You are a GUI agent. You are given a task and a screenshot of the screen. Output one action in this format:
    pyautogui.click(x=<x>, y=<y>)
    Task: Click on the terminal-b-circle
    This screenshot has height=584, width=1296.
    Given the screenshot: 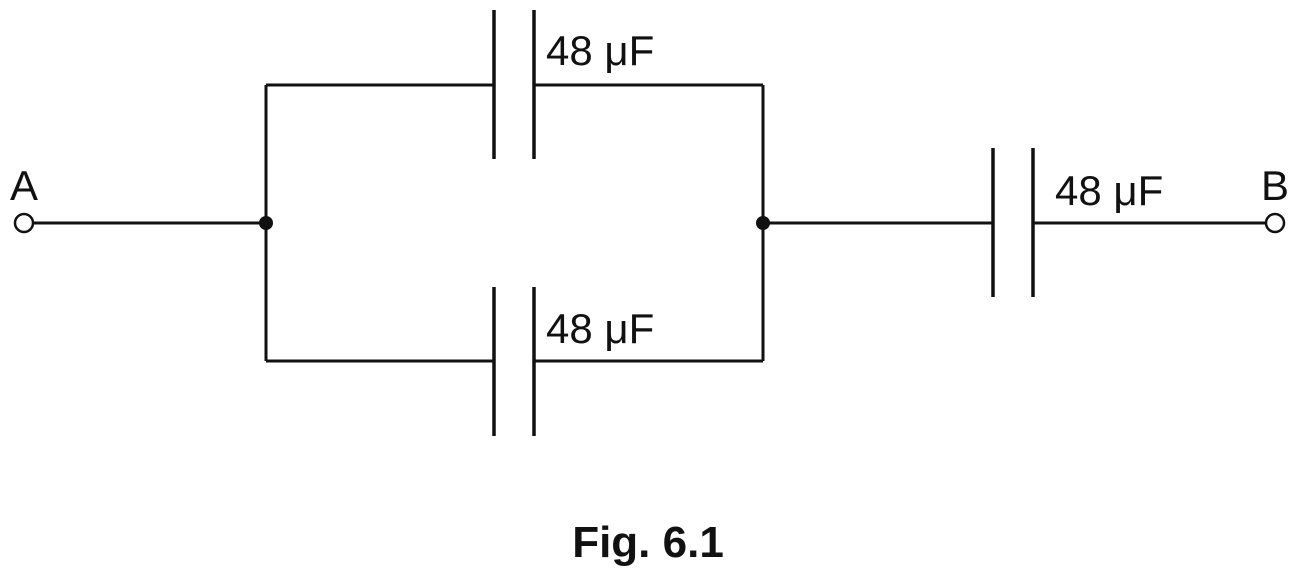 What is the action you would take?
    pyautogui.click(x=1275, y=223)
    